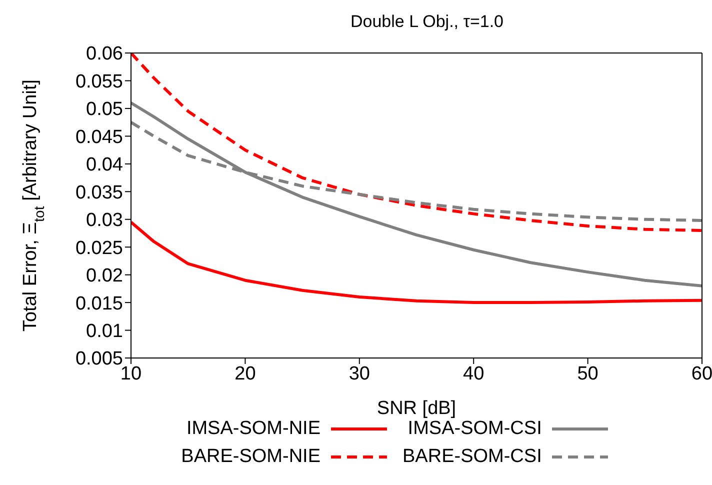 This screenshot has width=712, height=485. I want to click on y-tick-label: 0.055, so click(99, 81).